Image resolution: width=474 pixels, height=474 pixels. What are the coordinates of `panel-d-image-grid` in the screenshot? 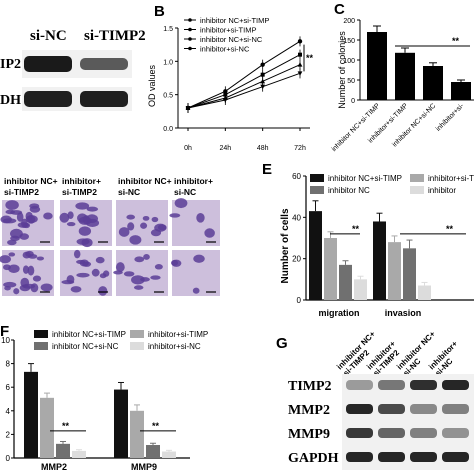 It's located at (110, 247).